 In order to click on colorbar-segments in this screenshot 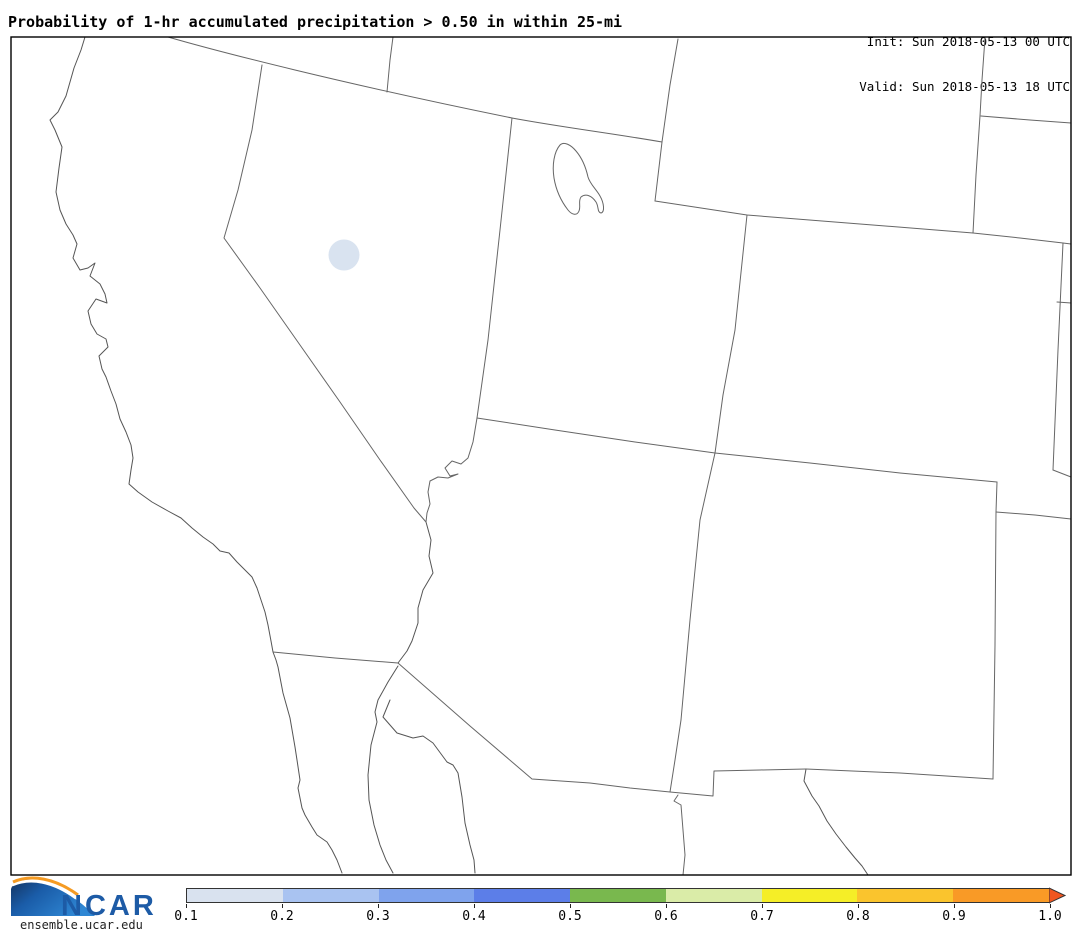, I will do `click(618, 895)`.